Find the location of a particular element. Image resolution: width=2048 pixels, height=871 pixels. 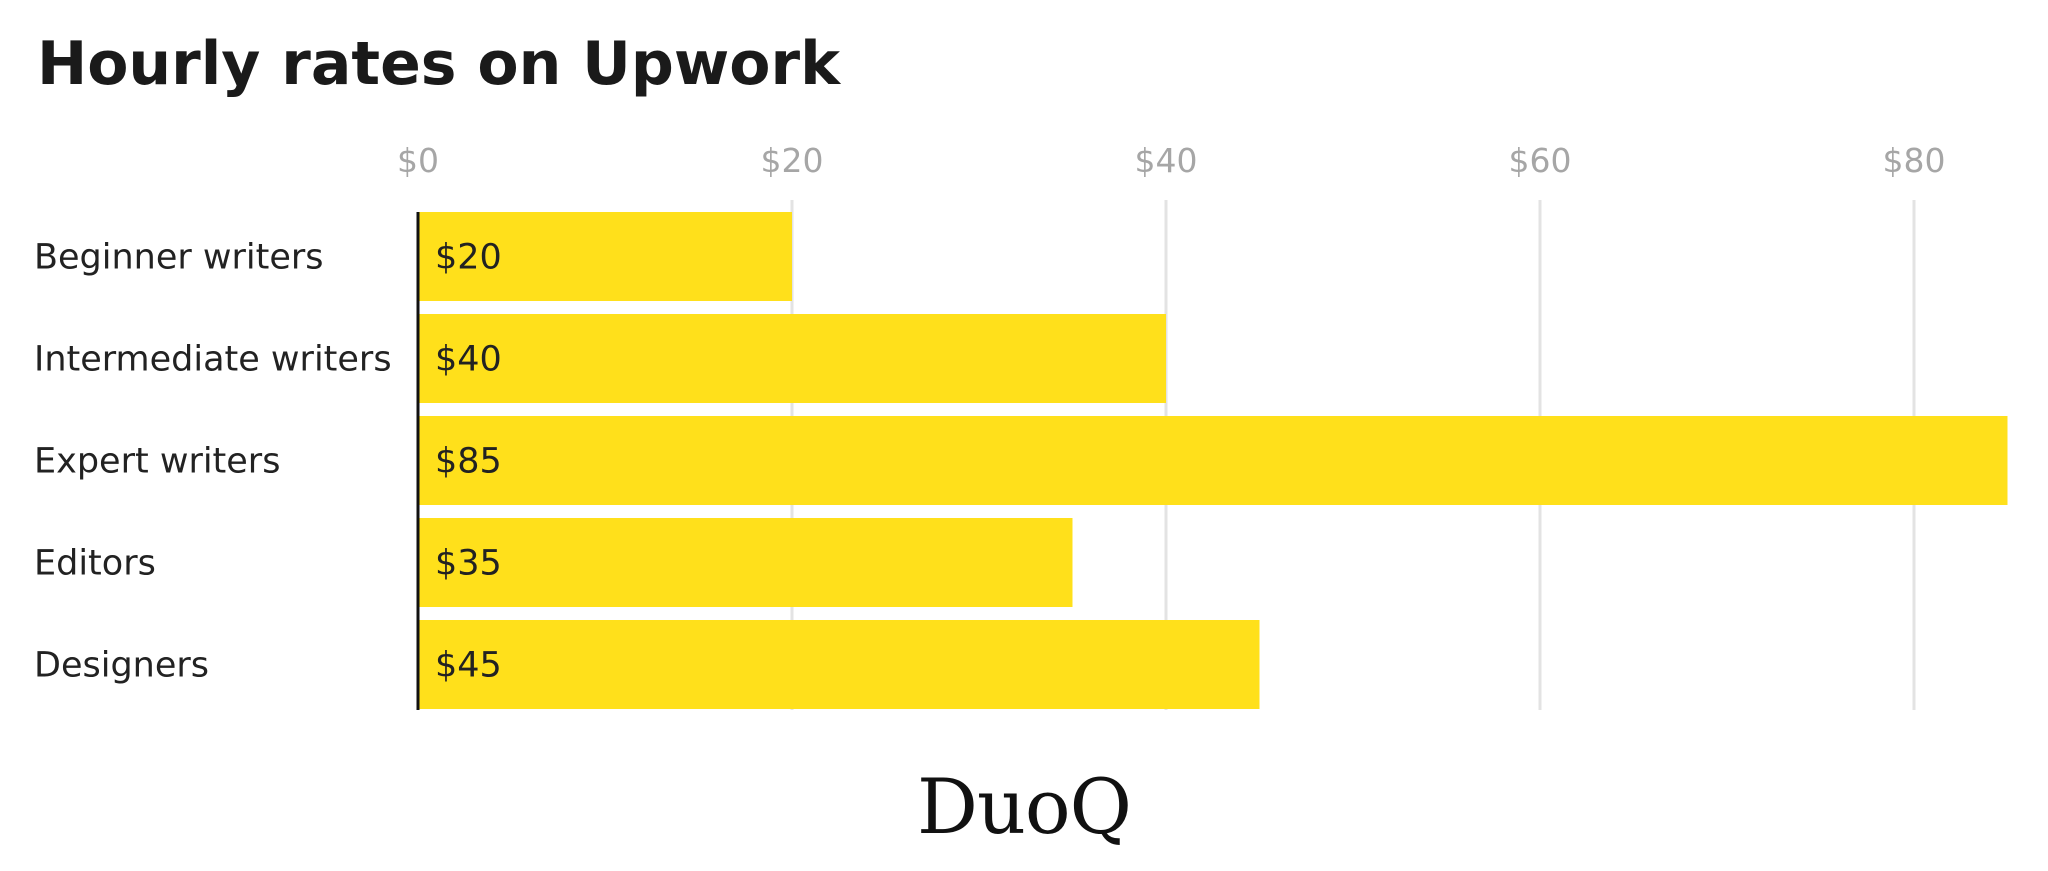

x-tick-label: $0 is located at coordinates (418, 160).